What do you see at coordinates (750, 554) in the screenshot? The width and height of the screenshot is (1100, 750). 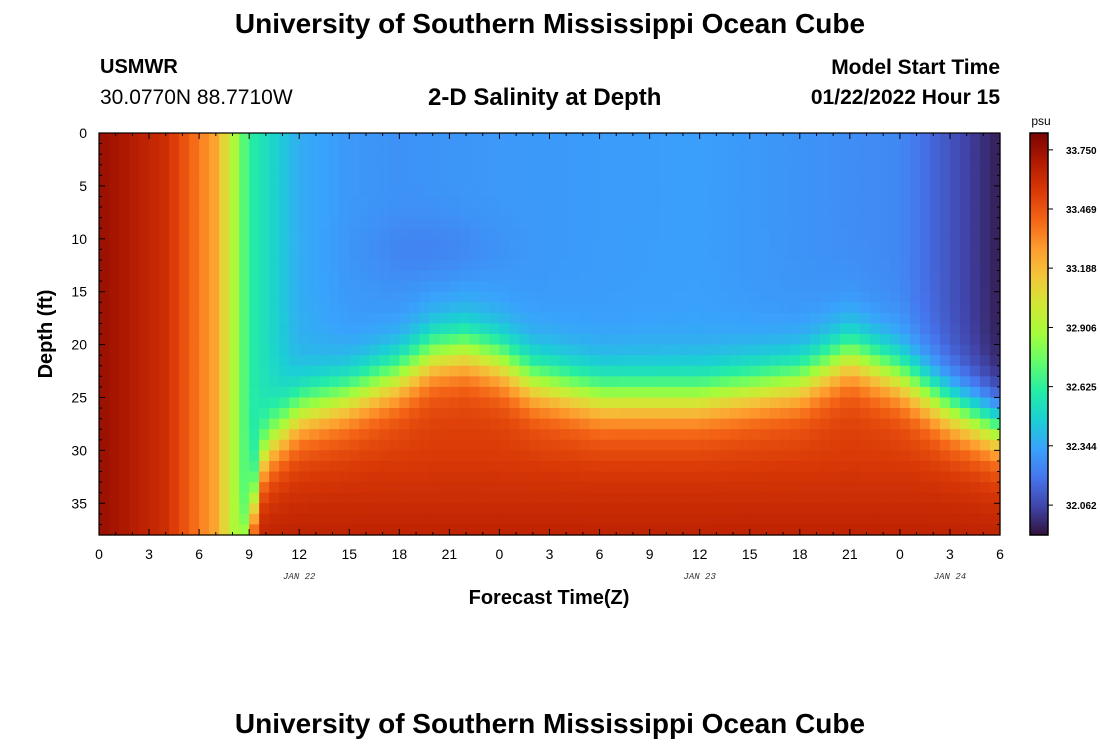 I see `x-tick-label: 15` at bounding box center [750, 554].